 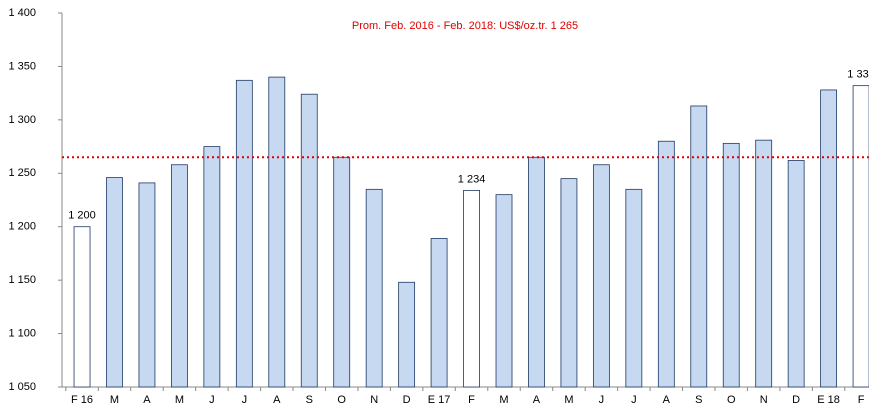 I want to click on y-tick-label: 1 200, so click(x=22, y=227).